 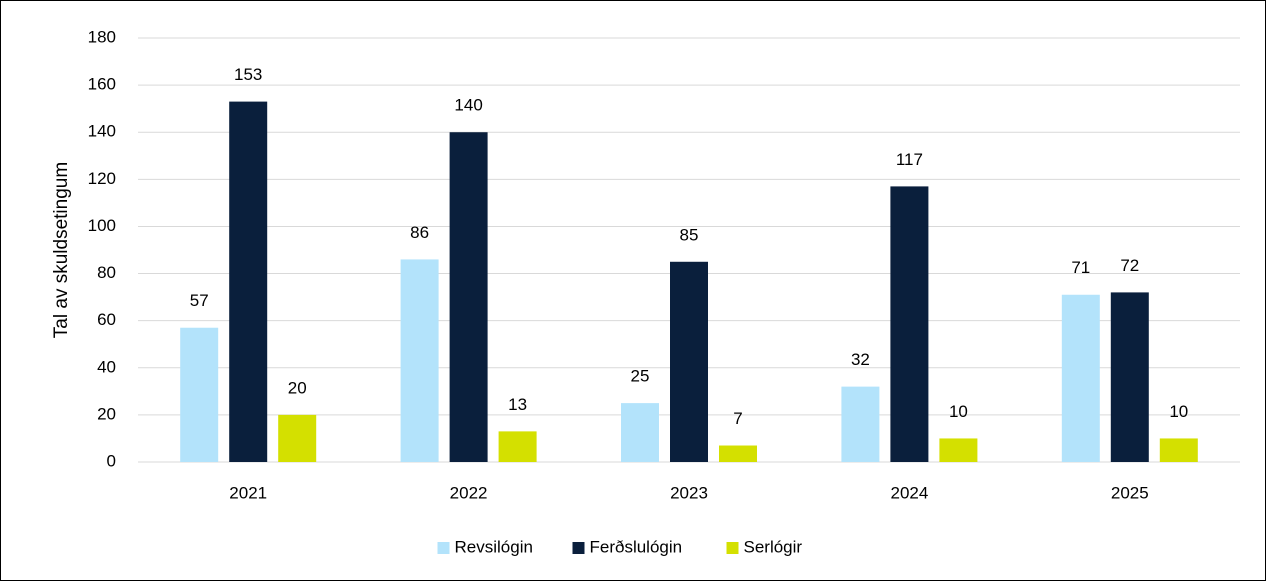 What do you see at coordinates (106, 272) in the screenshot?
I see `y-tick-label: 80` at bounding box center [106, 272].